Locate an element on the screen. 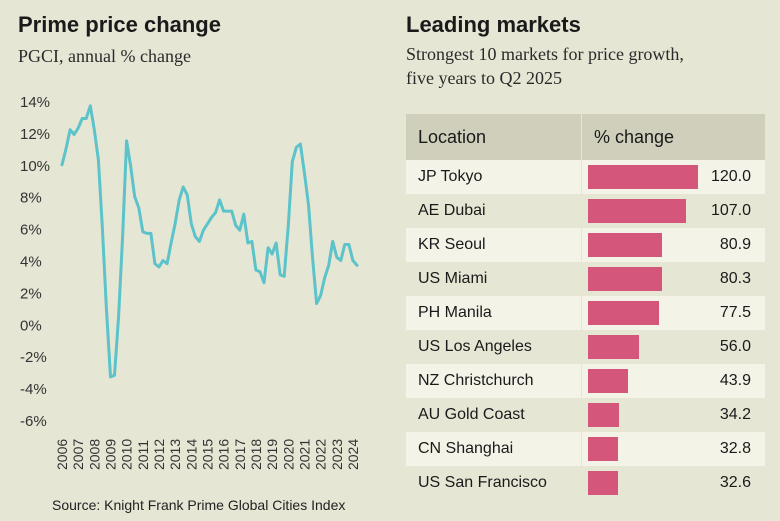 This screenshot has height=521, width=780. change-value: 107.0 is located at coordinates (730, 210).